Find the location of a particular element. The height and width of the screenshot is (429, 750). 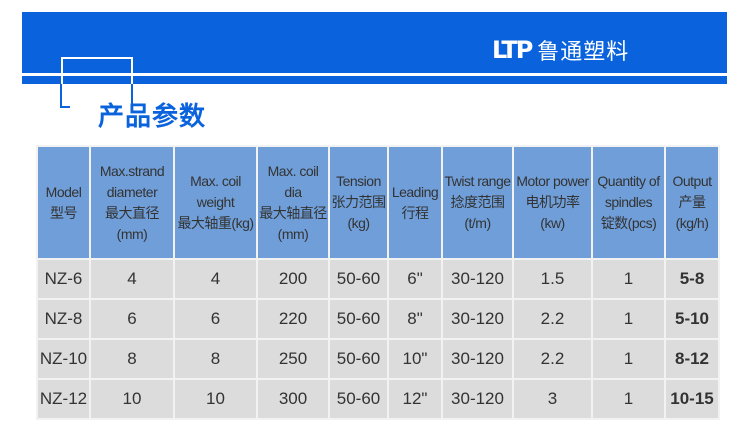

column-header-line: (kg) is located at coordinates (358, 223).